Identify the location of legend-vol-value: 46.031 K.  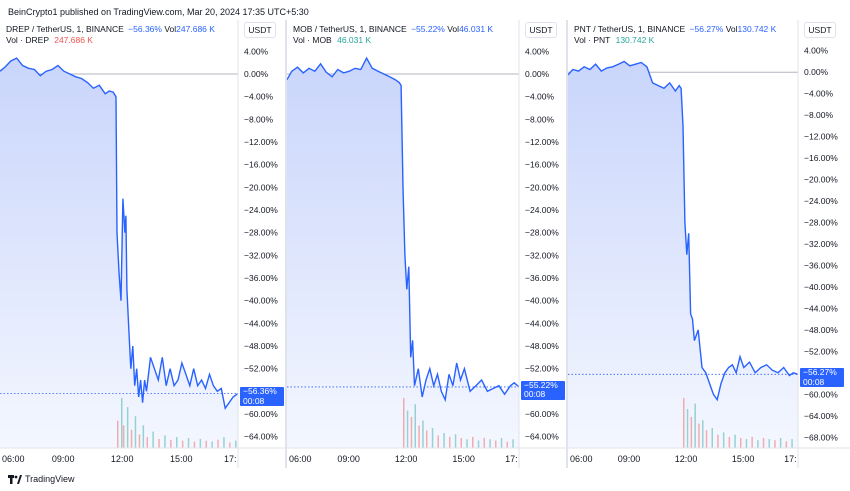
(476, 29).